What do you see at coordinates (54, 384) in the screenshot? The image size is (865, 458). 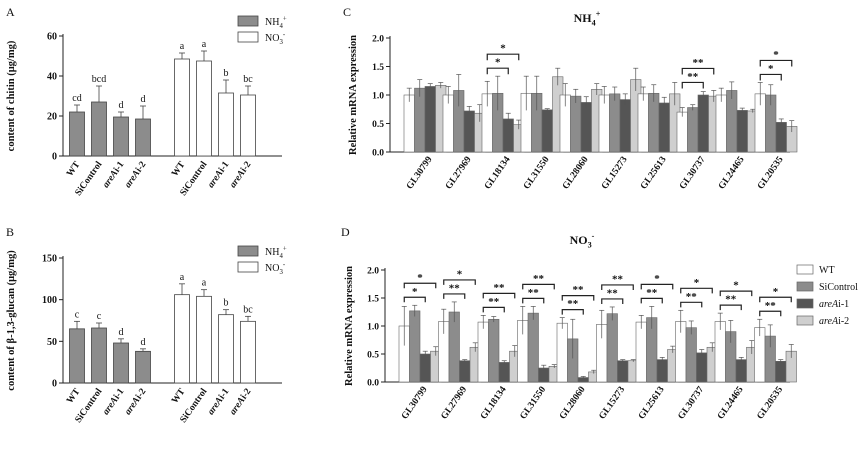 I see `panel-b-y-tick-label: 0` at bounding box center [54, 384].